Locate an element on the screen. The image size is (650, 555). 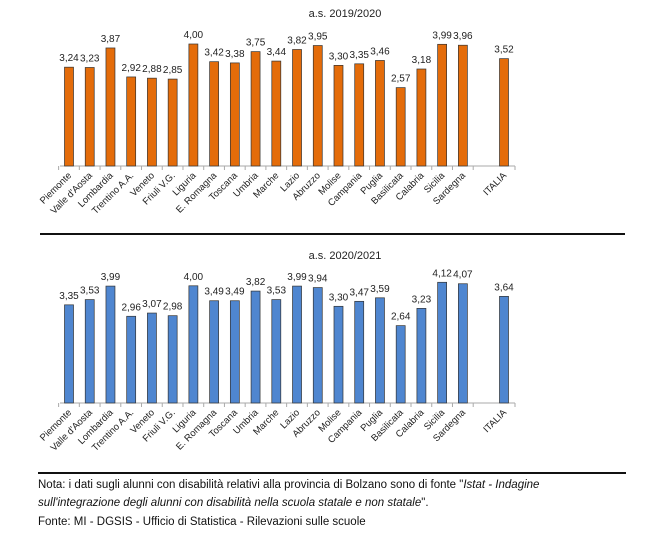
data-label: 3,75 is located at coordinates (256, 43).